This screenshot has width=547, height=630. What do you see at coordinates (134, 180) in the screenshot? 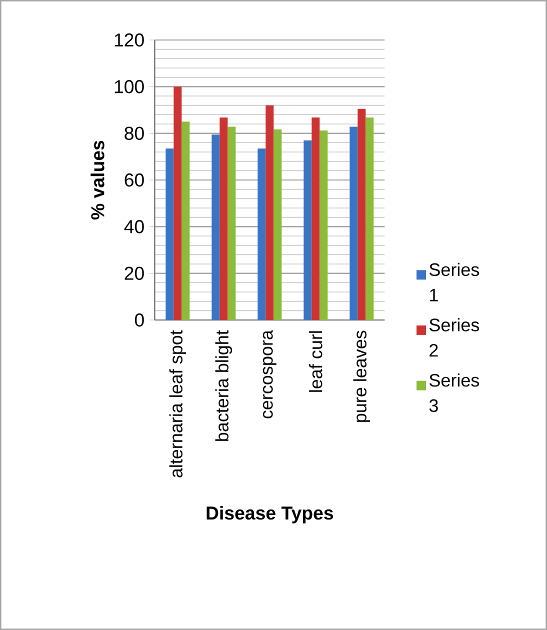
I see `y-tick-label: 60` at bounding box center [134, 180].